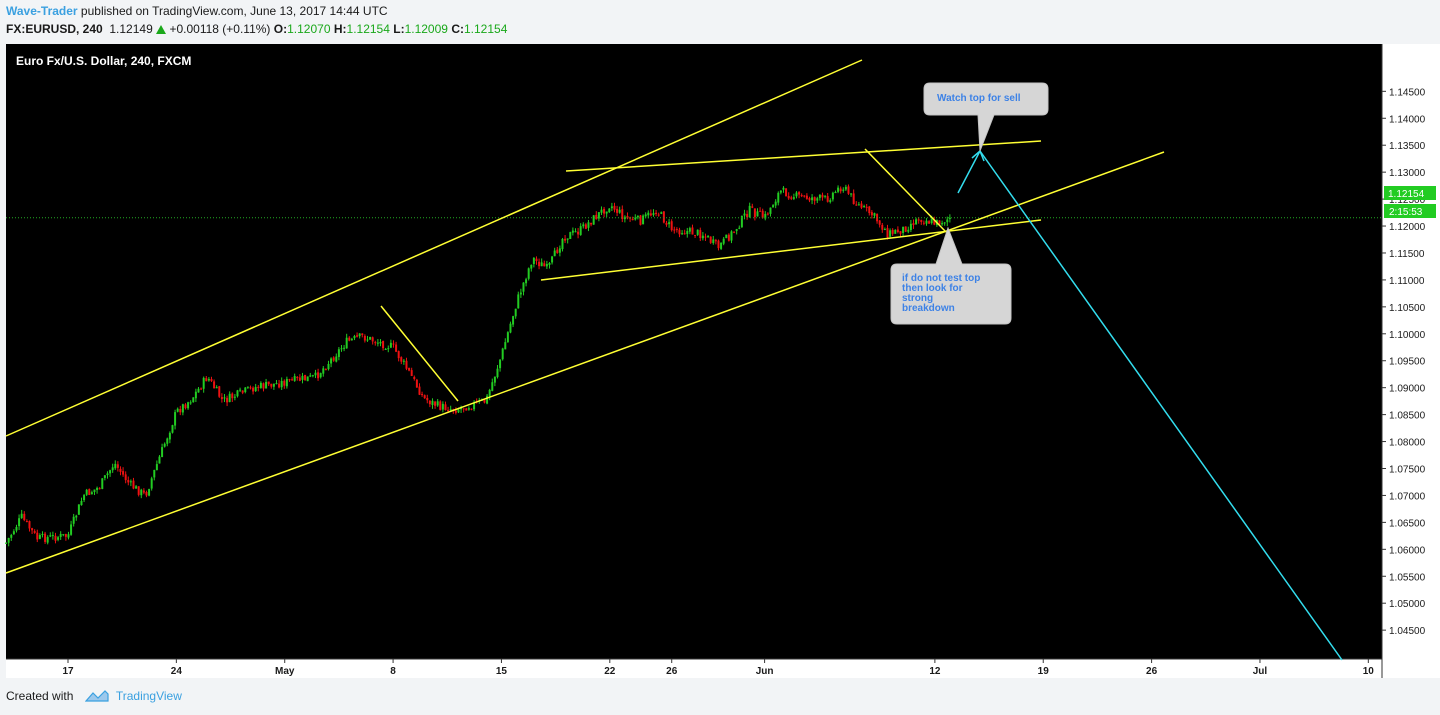 This screenshot has height=715, width=1440. I want to click on rising-wedge-bottom-line, so click(791, 250).